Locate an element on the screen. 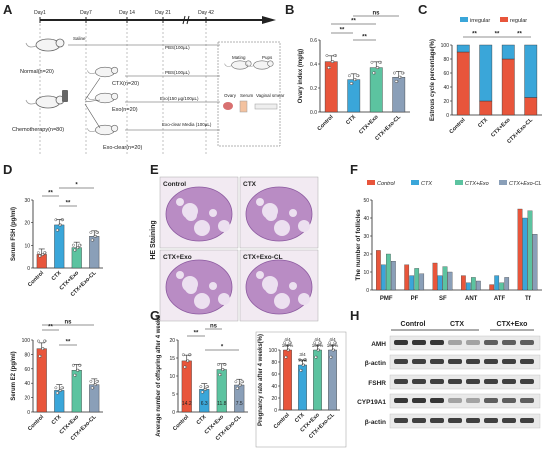 This screenshot has height=453, width=556. panel-g2-fraction: 4/4 is located at coordinates (287, 339).